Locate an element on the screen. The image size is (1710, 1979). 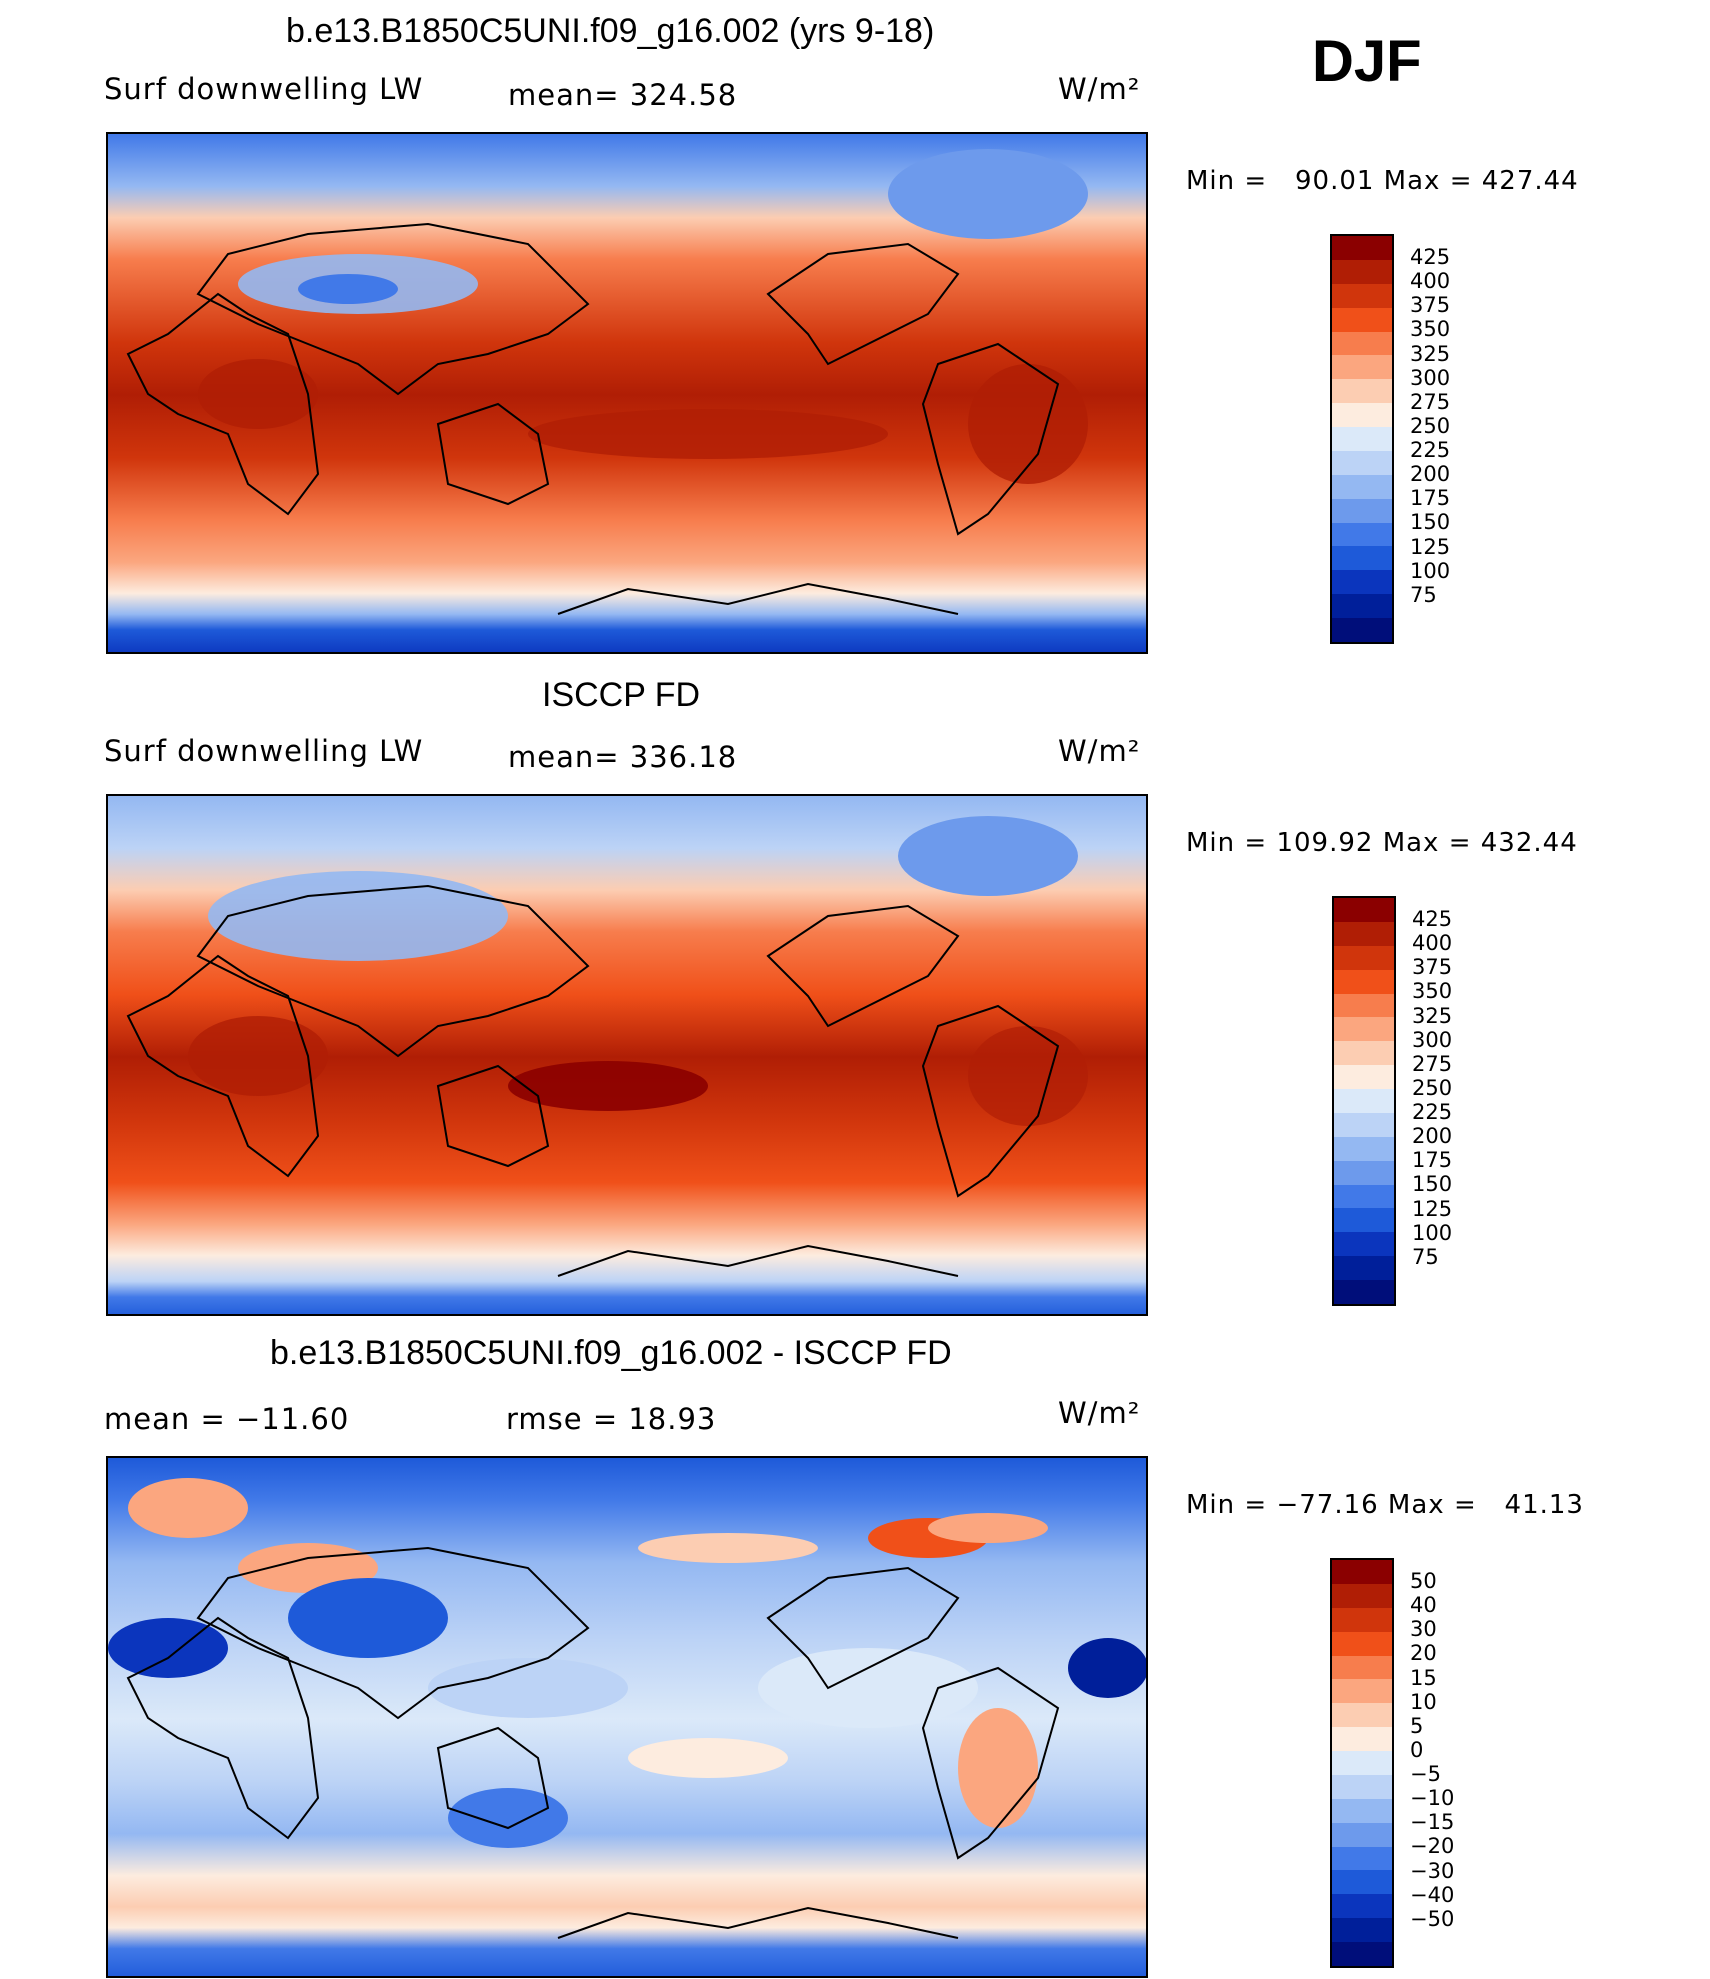
colorbar-tick-label: 15 is located at coordinates (1423, 1677).